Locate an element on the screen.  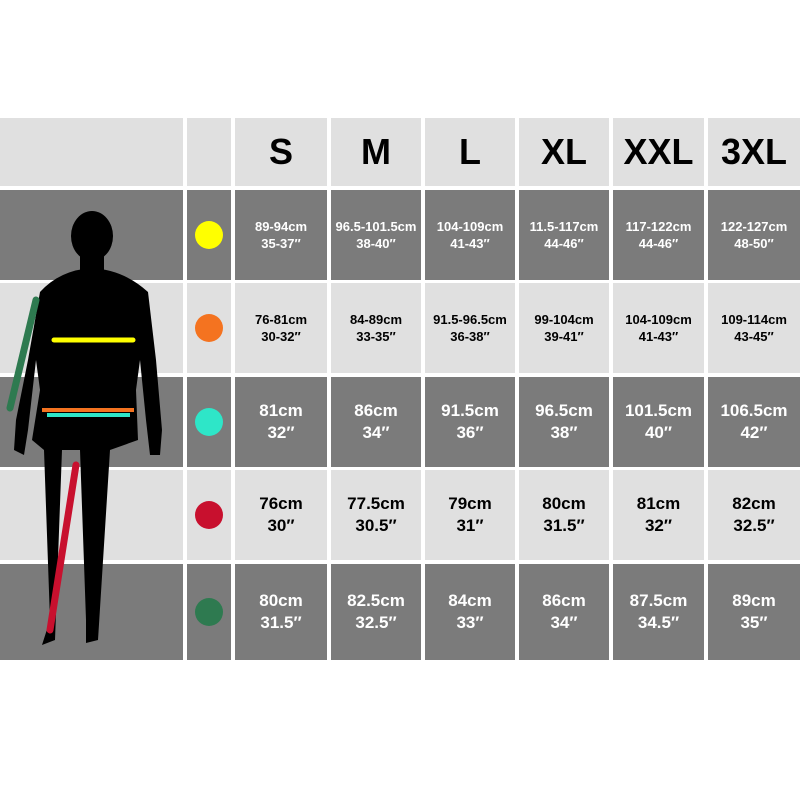
inches-value: 40″ is located at coordinates (658, 432).